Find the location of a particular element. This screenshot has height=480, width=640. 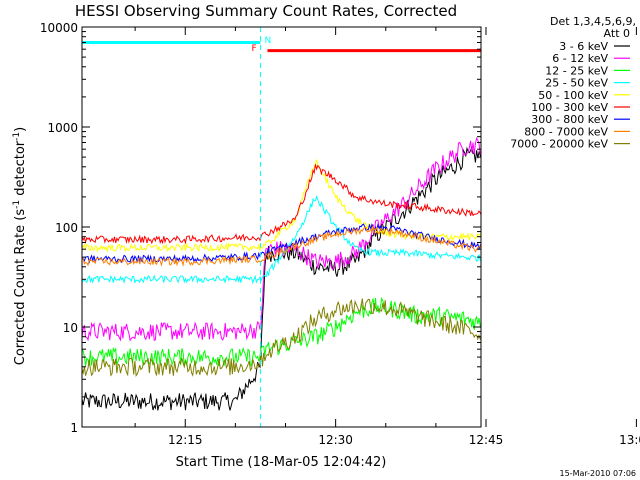

y-axis-label-text: Corrected Count Rate (s is located at coordinates (20, 287).